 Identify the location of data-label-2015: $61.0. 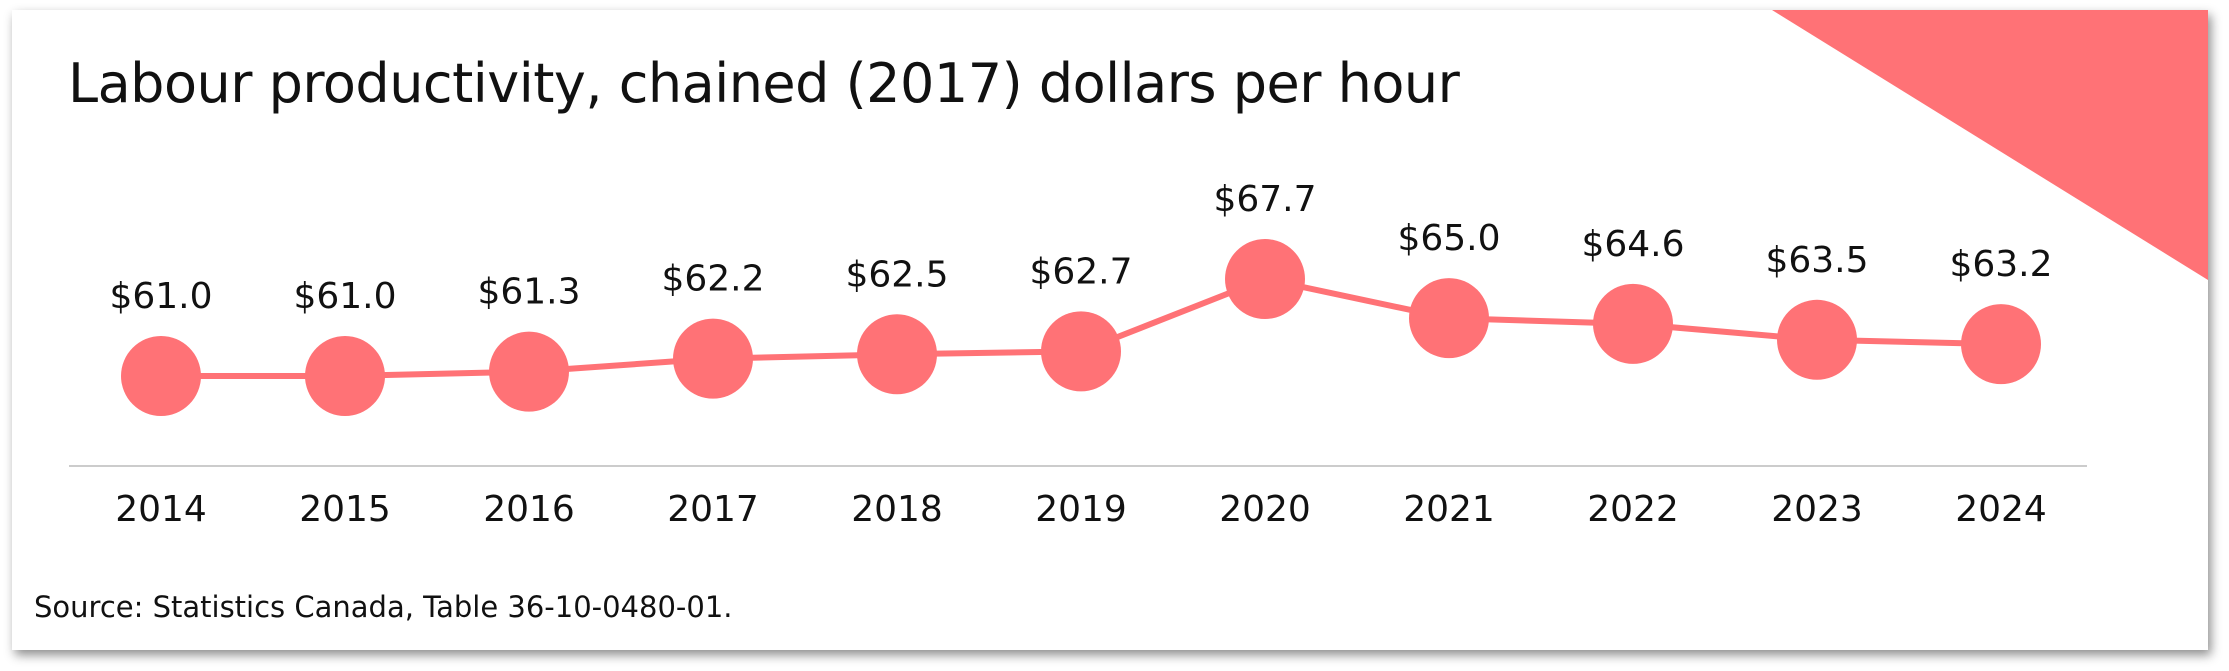
(344, 296).